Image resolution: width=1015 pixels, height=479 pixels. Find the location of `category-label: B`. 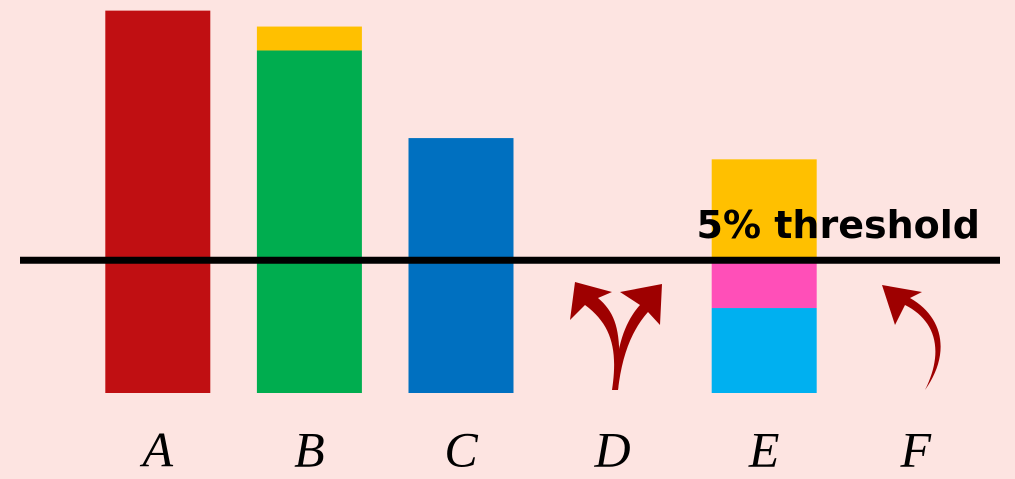

category-label: B is located at coordinates (309, 449).